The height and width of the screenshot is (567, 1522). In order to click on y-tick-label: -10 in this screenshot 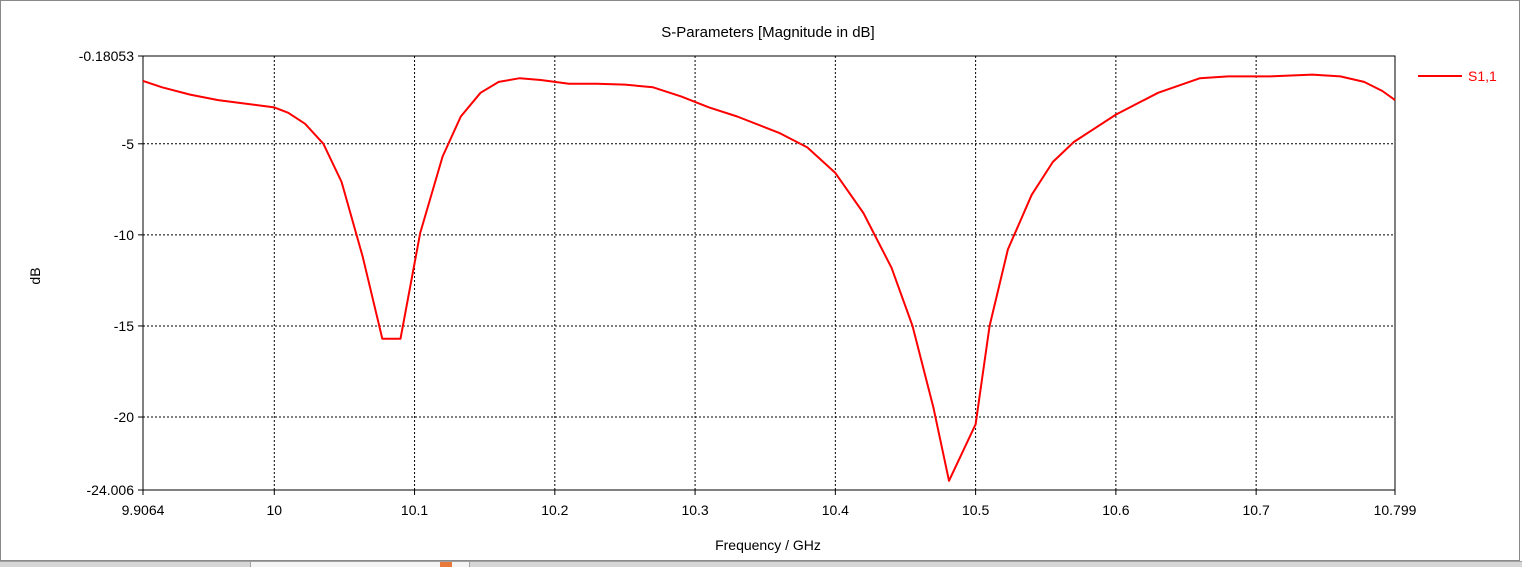, I will do `click(124, 235)`.